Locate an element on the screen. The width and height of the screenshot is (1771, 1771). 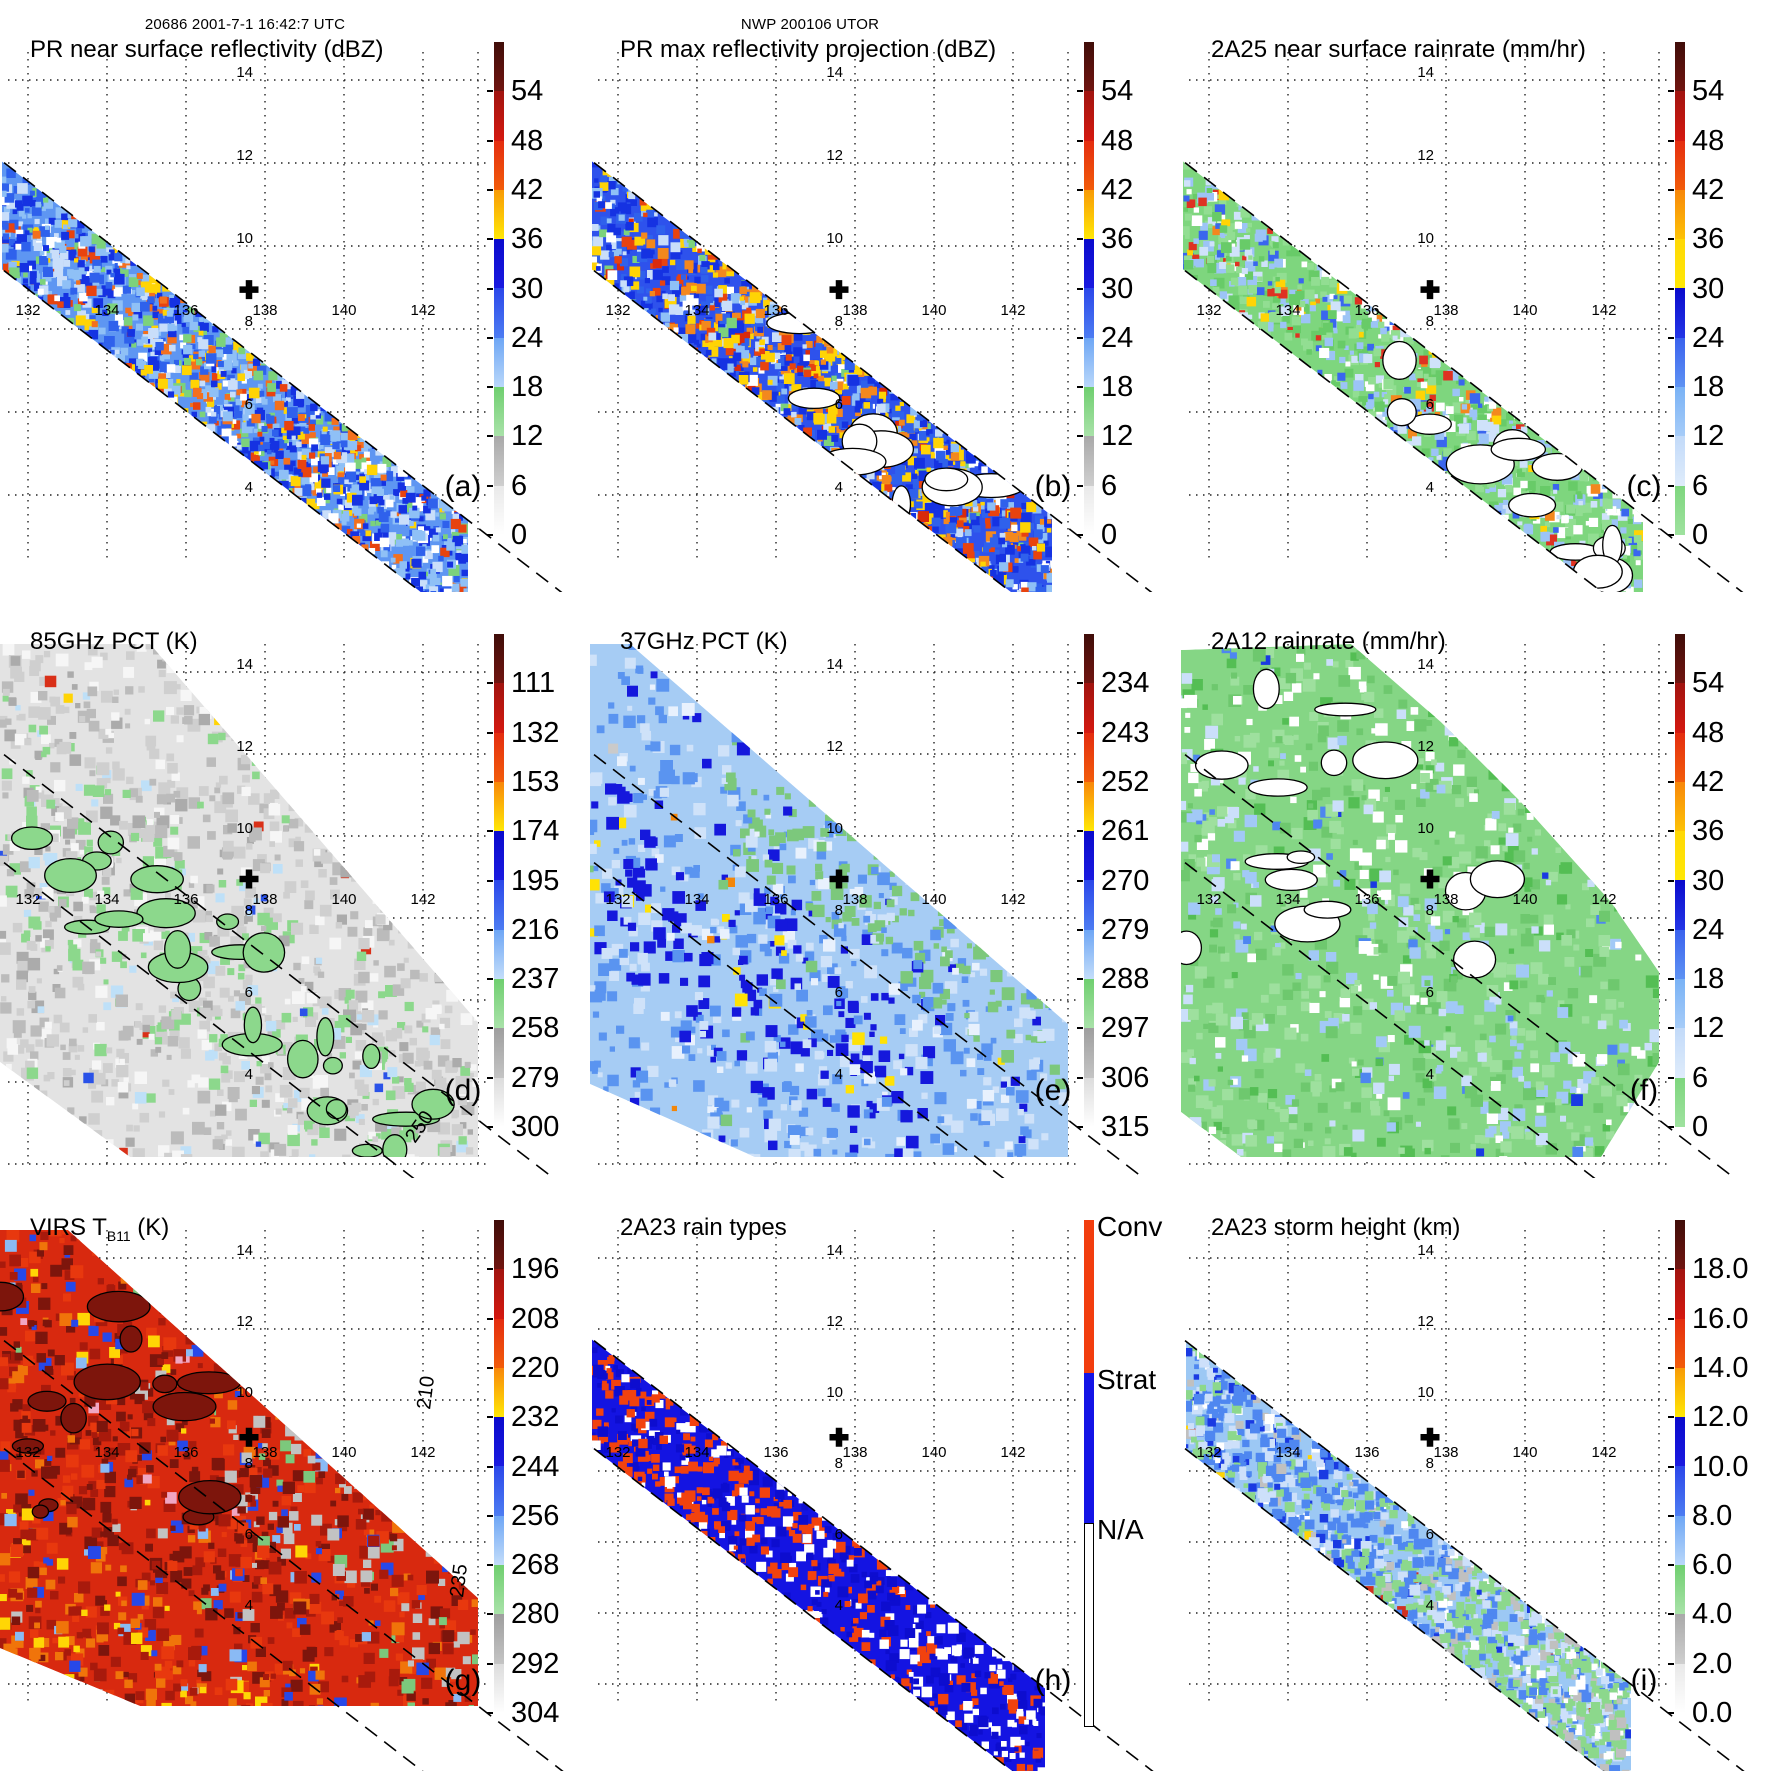
colorbar-tick-label: 16.0 is located at coordinates (1720, 1318).